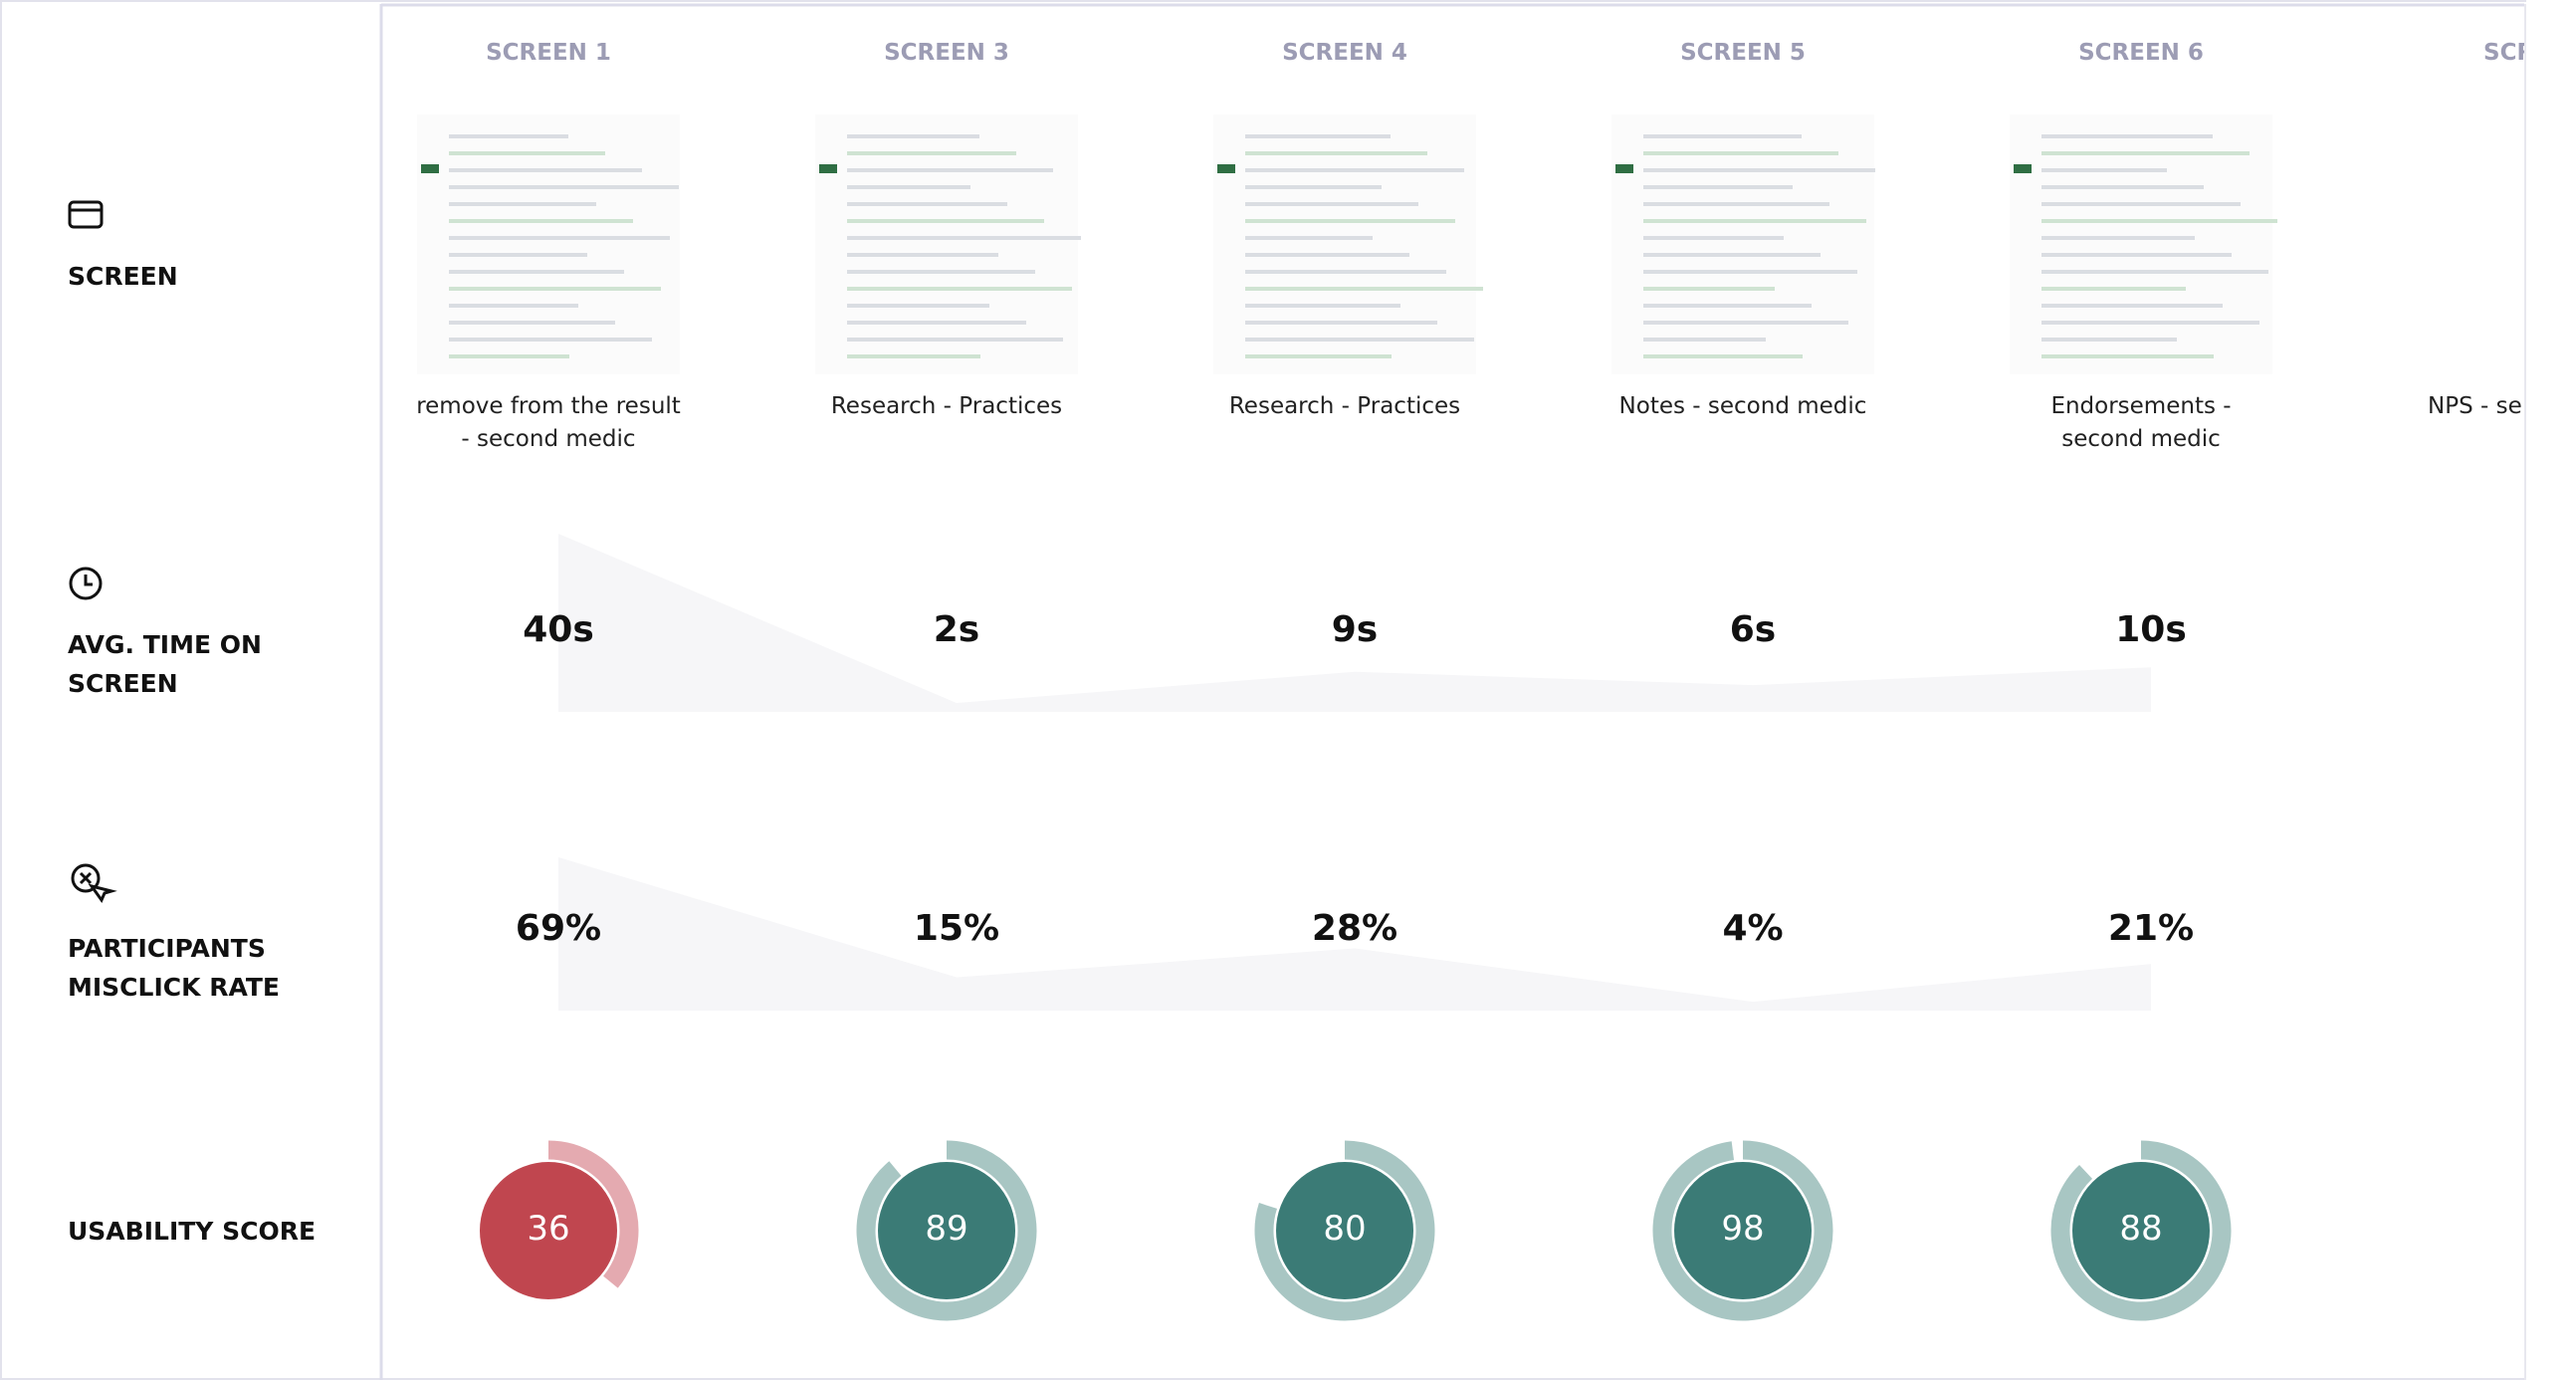 The height and width of the screenshot is (1380, 2576). Describe the element at coordinates (2151, 928) in the screenshot. I see `misclick-value: 21%` at that location.